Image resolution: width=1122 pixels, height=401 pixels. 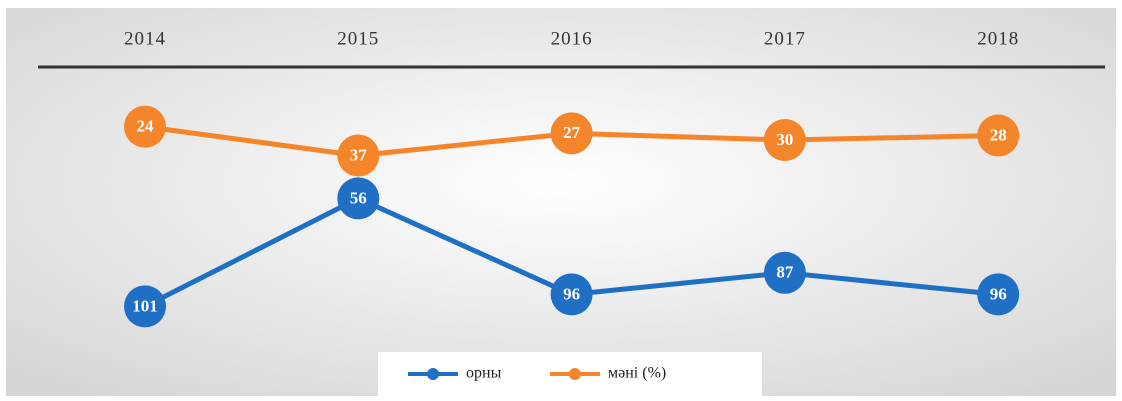 I want to click on legend-label: орны, so click(x=484, y=373).